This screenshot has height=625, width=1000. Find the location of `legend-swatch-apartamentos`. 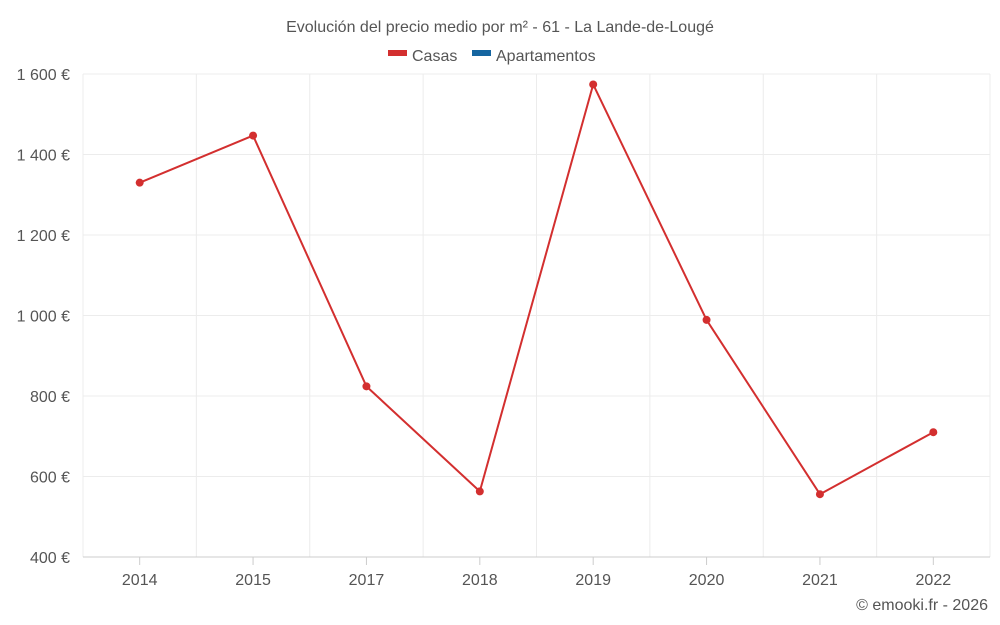

legend-swatch-apartamentos is located at coordinates (481, 53).